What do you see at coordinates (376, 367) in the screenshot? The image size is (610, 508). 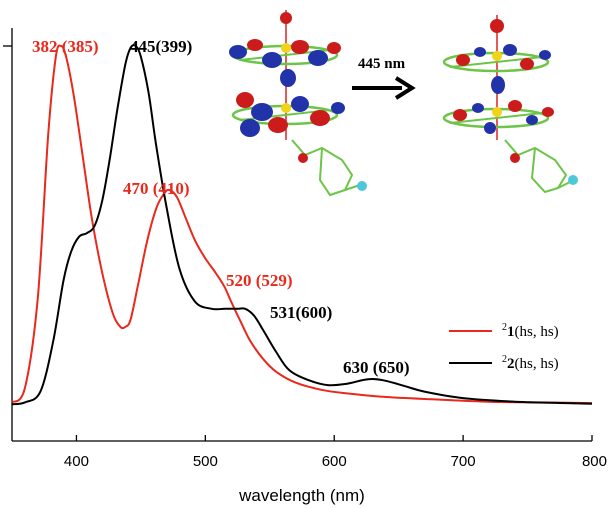 I see `peak-label-630: 630 (650)` at bounding box center [376, 367].